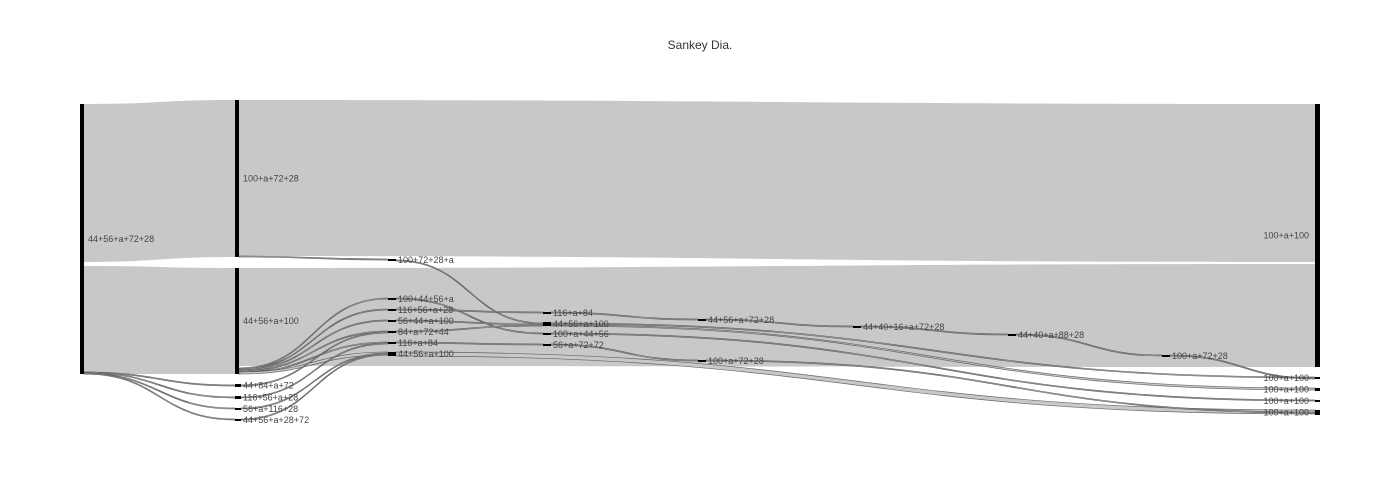  What do you see at coordinates (423, 332) in the screenshot?
I see `sankey-node-label: 84+a+72+44` at bounding box center [423, 332].